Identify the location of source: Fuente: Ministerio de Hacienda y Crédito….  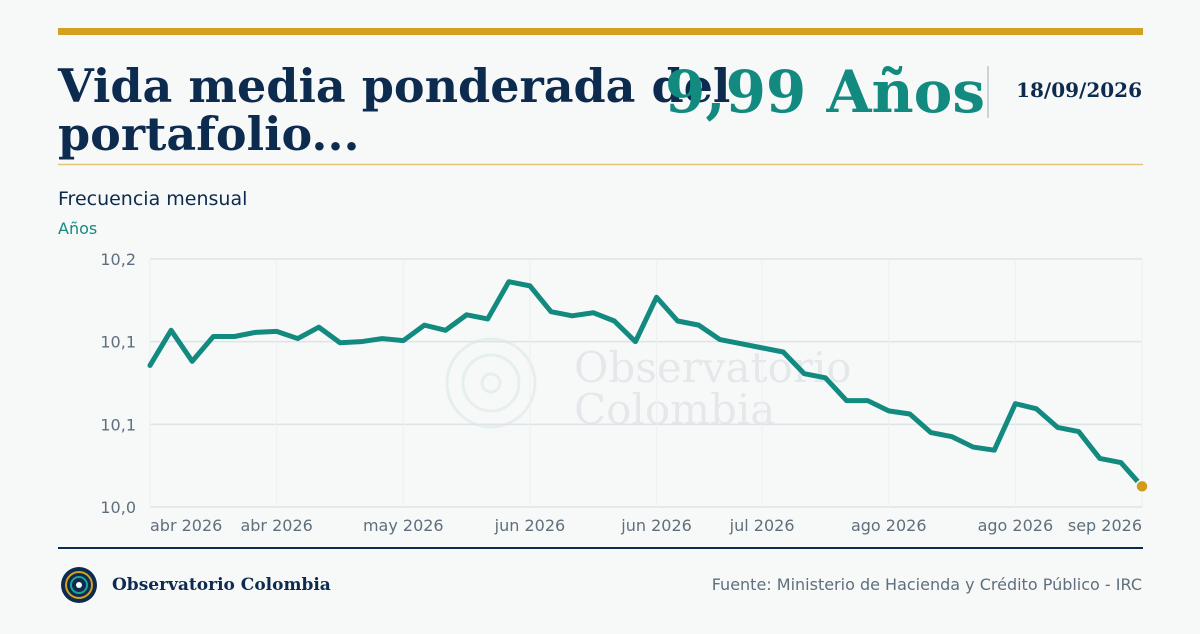
(927, 584).